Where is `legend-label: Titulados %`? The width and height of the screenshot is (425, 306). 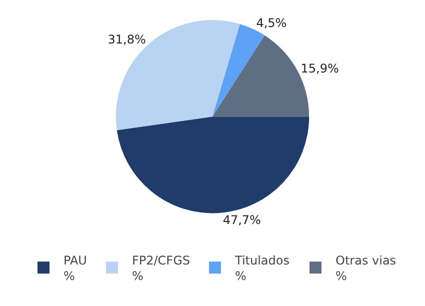 legend-label: Titulados % is located at coordinates (262, 268).